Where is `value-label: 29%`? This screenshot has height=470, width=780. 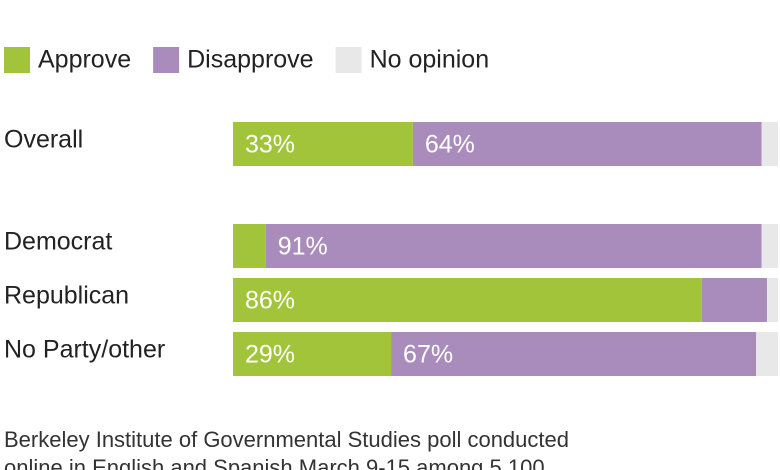
value-label: 29% is located at coordinates (270, 355).